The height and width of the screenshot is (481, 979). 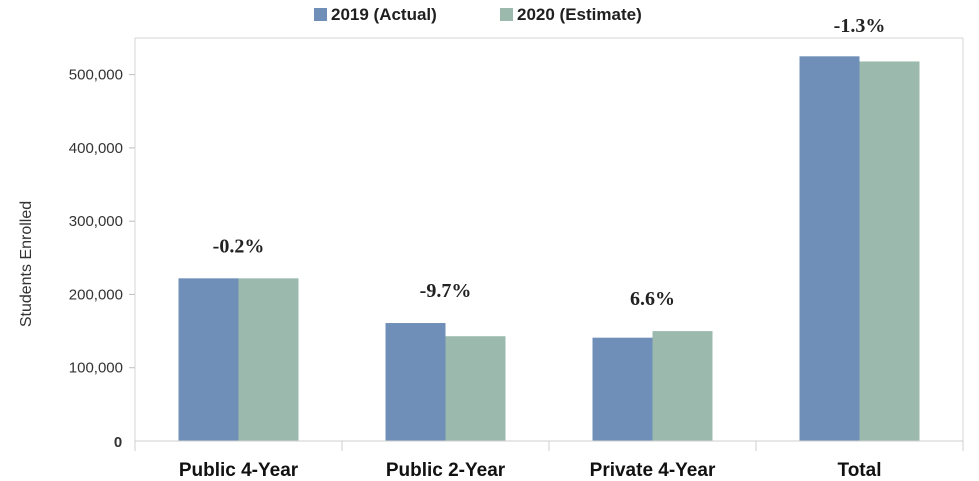 I want to click on x-category-label: Public 4-Year, so click(x=239, y=470).